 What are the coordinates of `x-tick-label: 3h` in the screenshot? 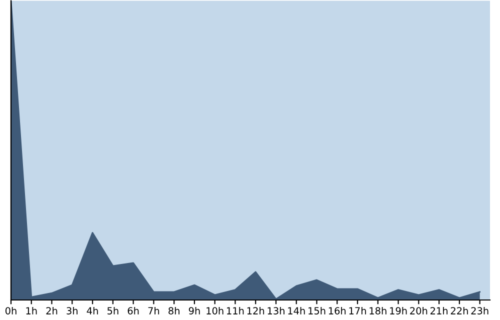 It's located at (72, 310).